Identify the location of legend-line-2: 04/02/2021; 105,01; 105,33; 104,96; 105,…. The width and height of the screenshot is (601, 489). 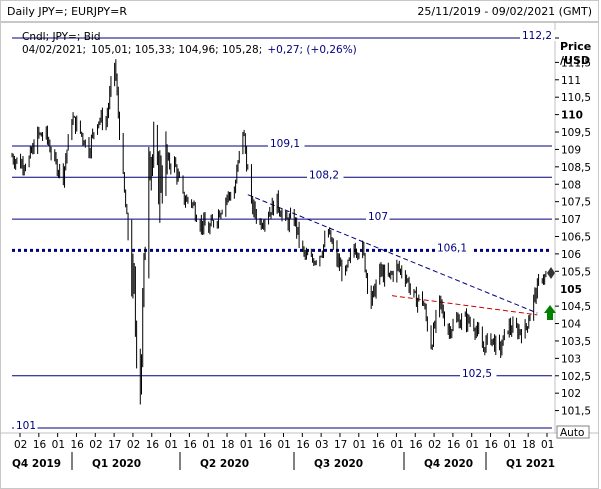
(189, 47).